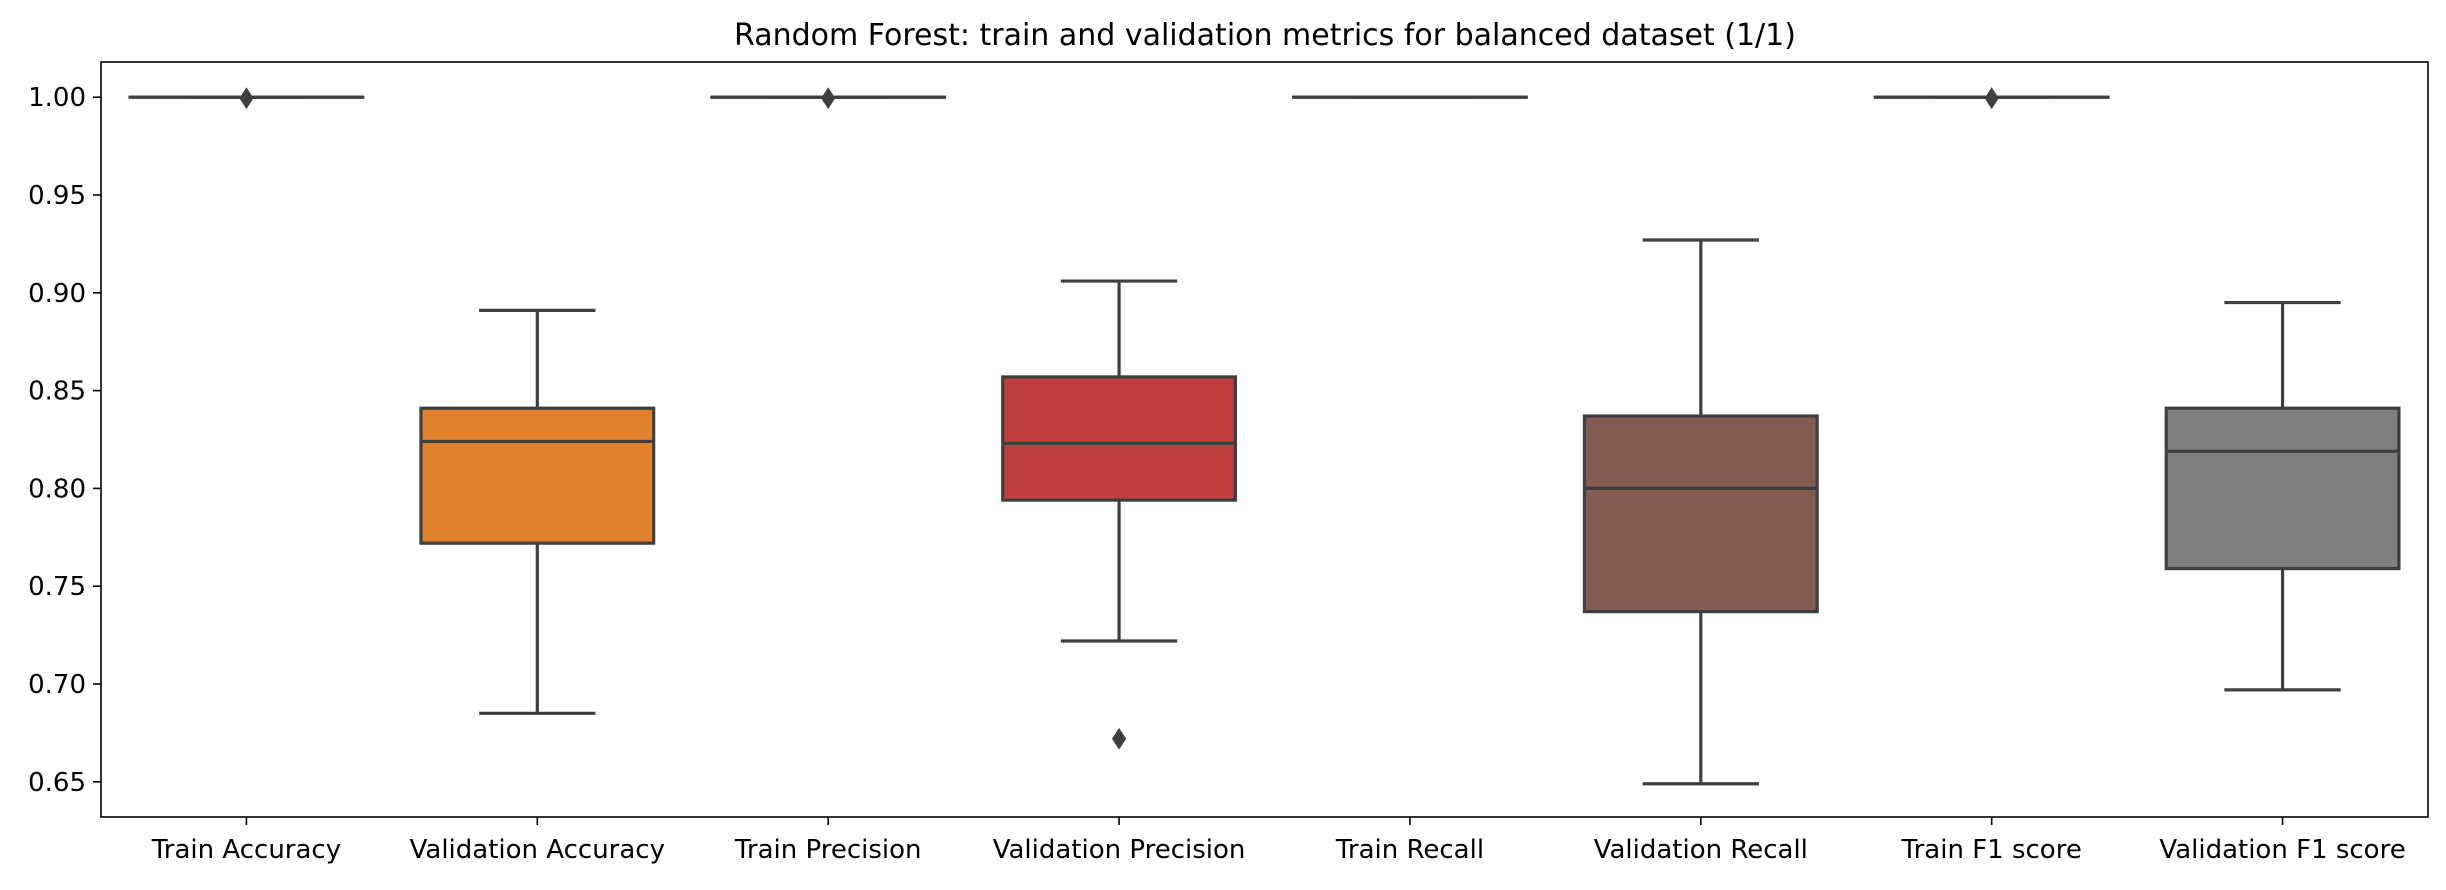 Image resolution: width=2446 pixels, height=890 pixels. Describe the element at coordinates (1991, 850) in the screenshot. I see `x-tick-label: Train F1 score` at that location.